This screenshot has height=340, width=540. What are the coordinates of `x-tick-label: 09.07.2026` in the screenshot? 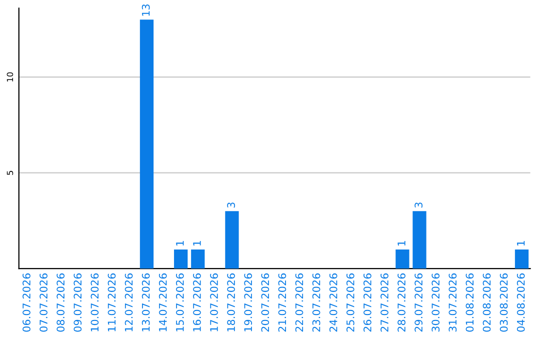 It's located at (78, 302).